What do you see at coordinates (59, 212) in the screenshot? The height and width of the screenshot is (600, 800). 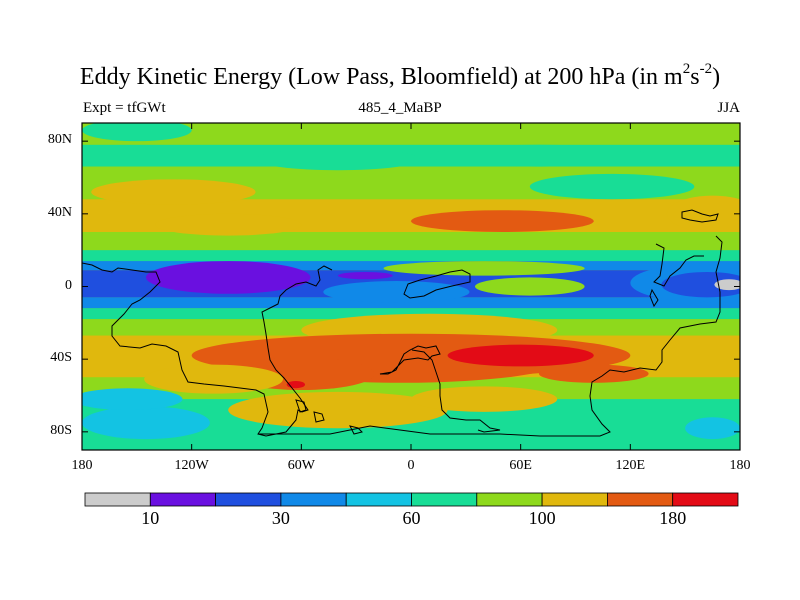 I see `y-tick-label: 40N` at bounding box center [59, 212].